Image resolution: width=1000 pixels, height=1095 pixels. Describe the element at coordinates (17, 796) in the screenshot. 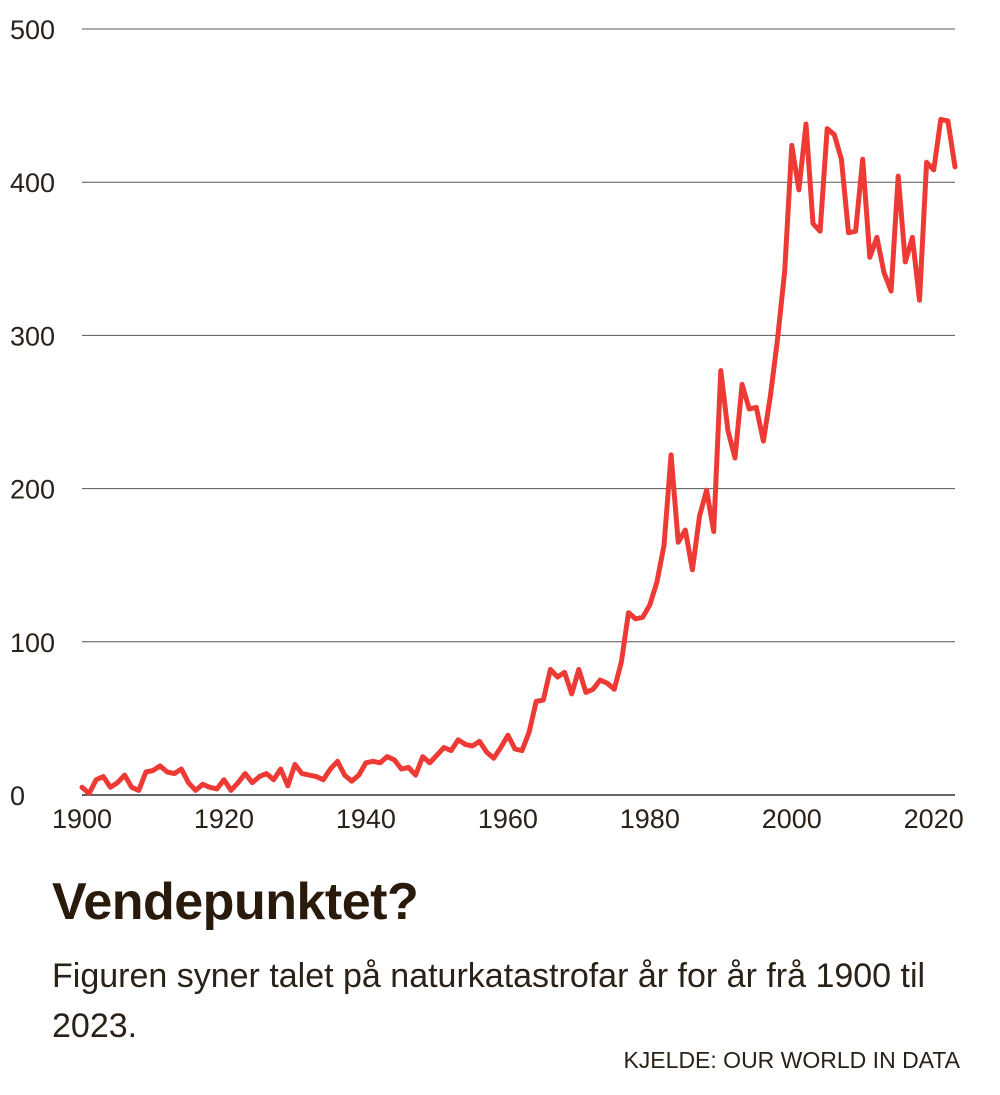

I see `y-tick-label-0: 0` at that location.